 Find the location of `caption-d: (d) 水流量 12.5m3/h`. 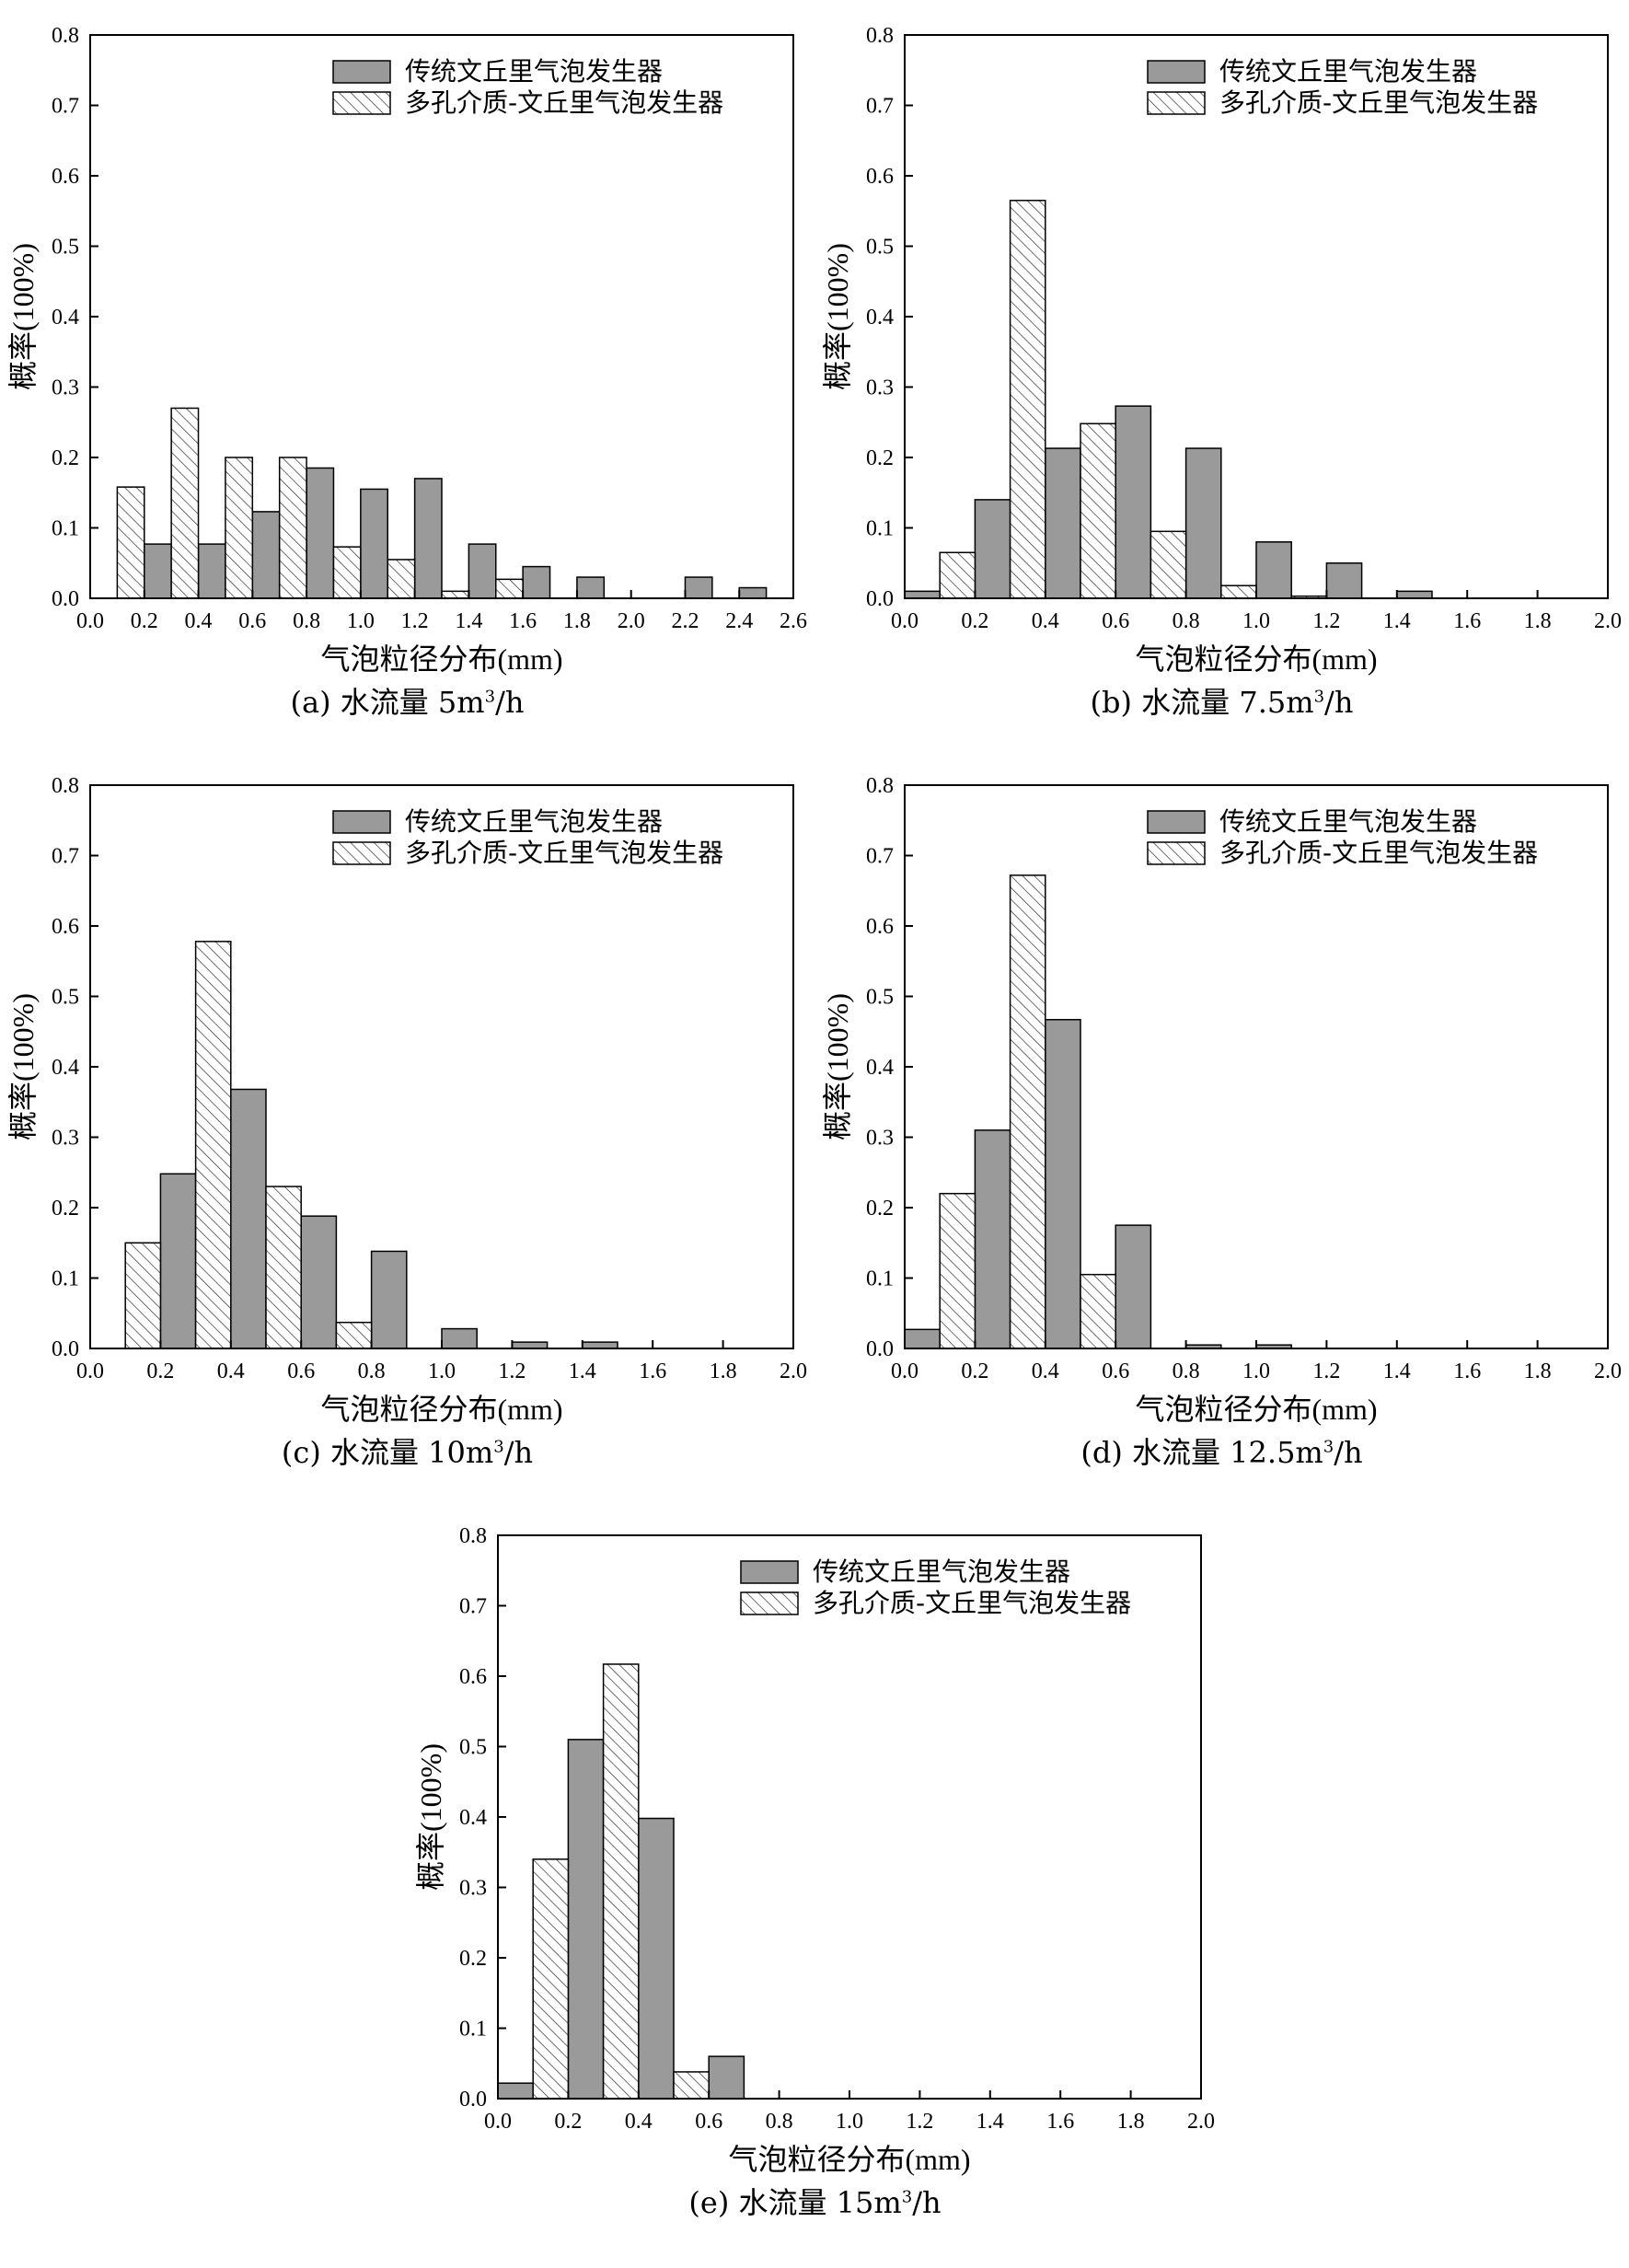

caption-d: (d) 水流量 12.5m3/h is located at coordinates (1221, 1450).